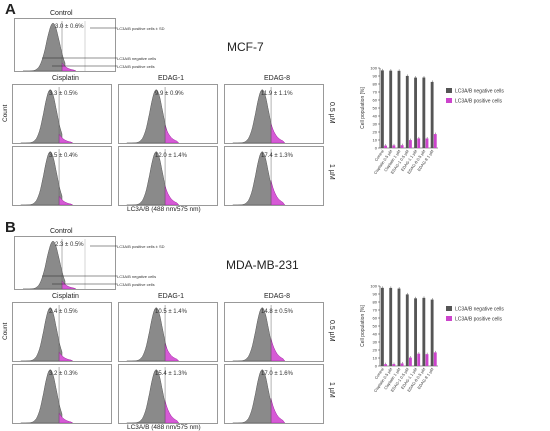 The height and width of the screenshot is (431, 550). Describe the element at coordinates (375, 124) in the screenshot. I see `y-tick-label: 30` at that location.